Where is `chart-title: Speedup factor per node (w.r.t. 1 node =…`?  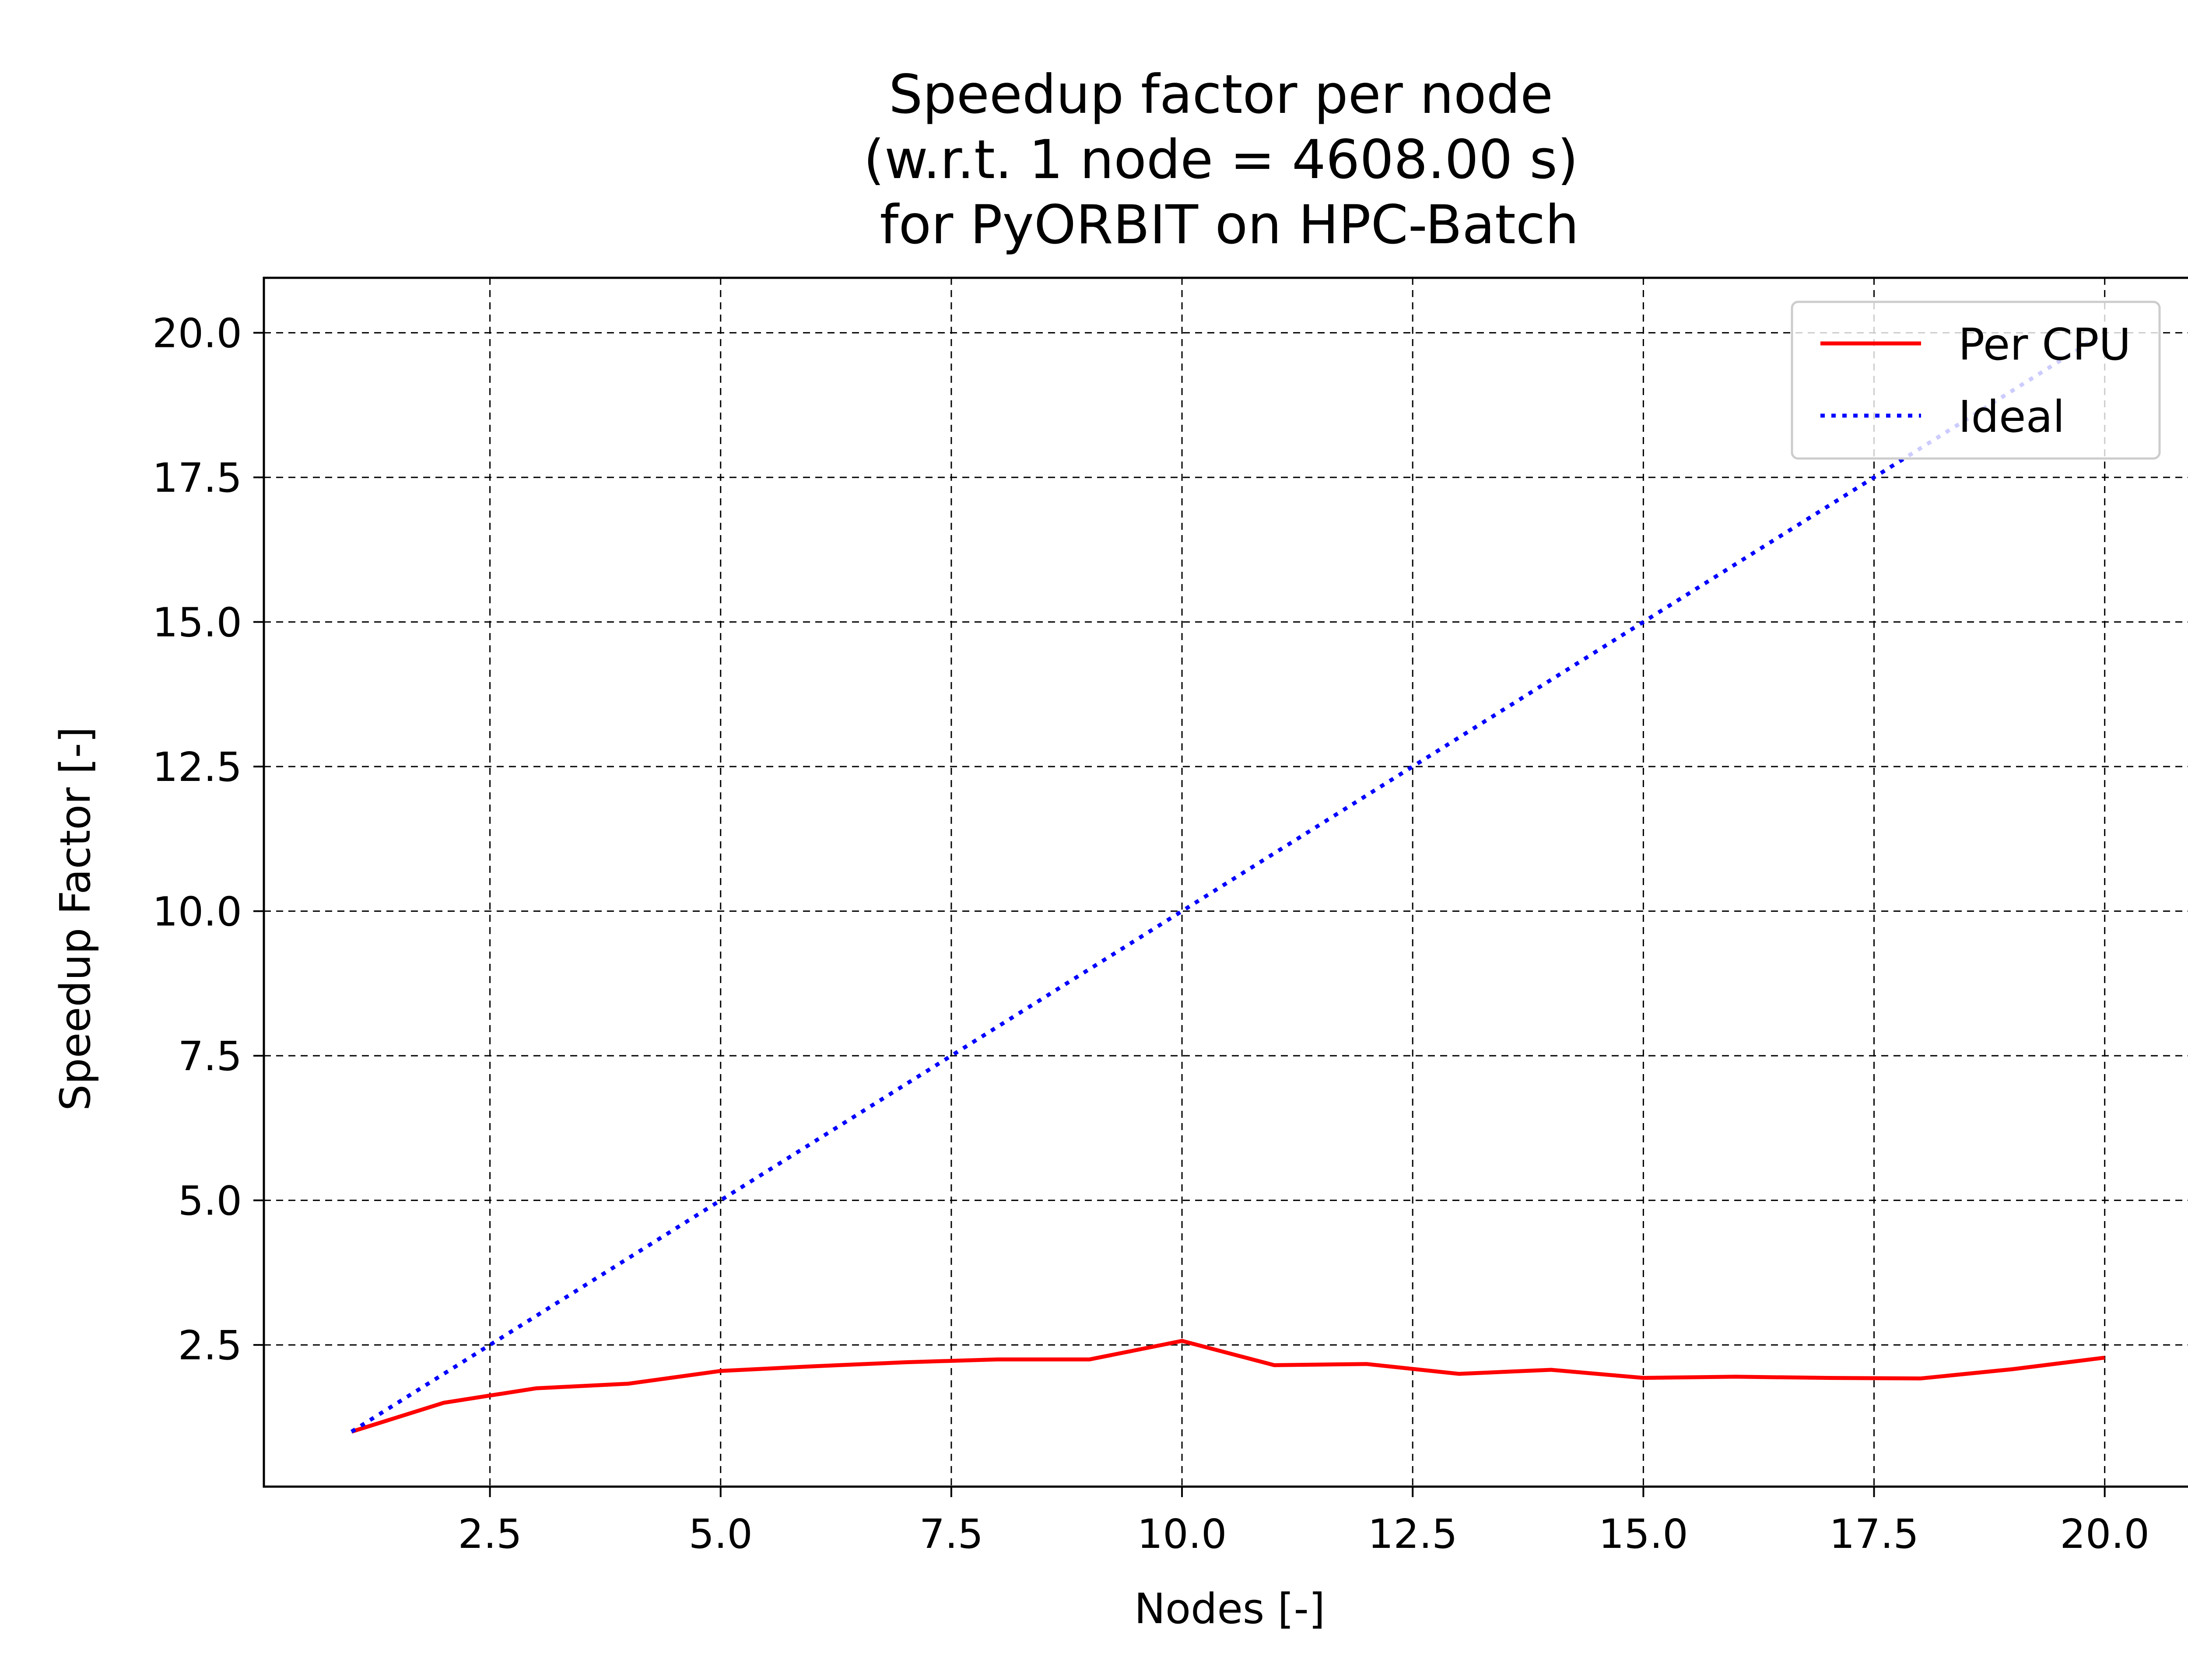 chart-title: Speedup factor per node (w.r.t. 1 node =… is located at coordinates (1221, 159).